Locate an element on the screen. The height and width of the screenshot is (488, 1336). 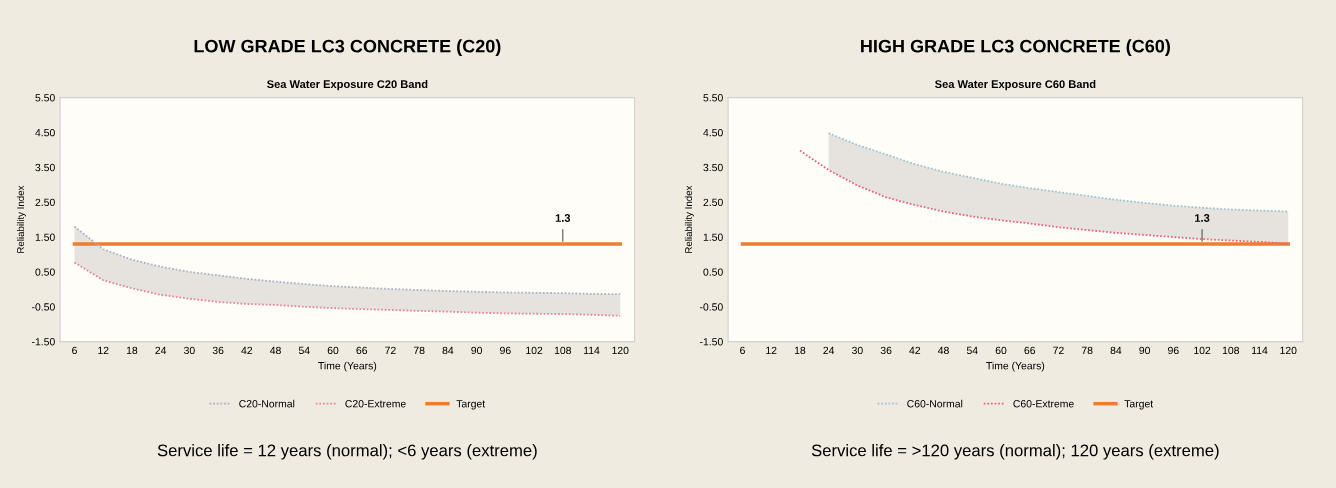
text: Service life = 12 years (normal); <6 years (extreme) is located at coordinates (347, 452).